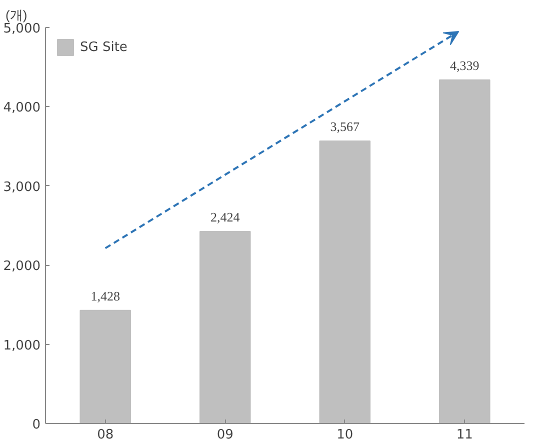 The image size is (544, 441). I want to click on y-tick-label: 1,000, so click(21, 346).